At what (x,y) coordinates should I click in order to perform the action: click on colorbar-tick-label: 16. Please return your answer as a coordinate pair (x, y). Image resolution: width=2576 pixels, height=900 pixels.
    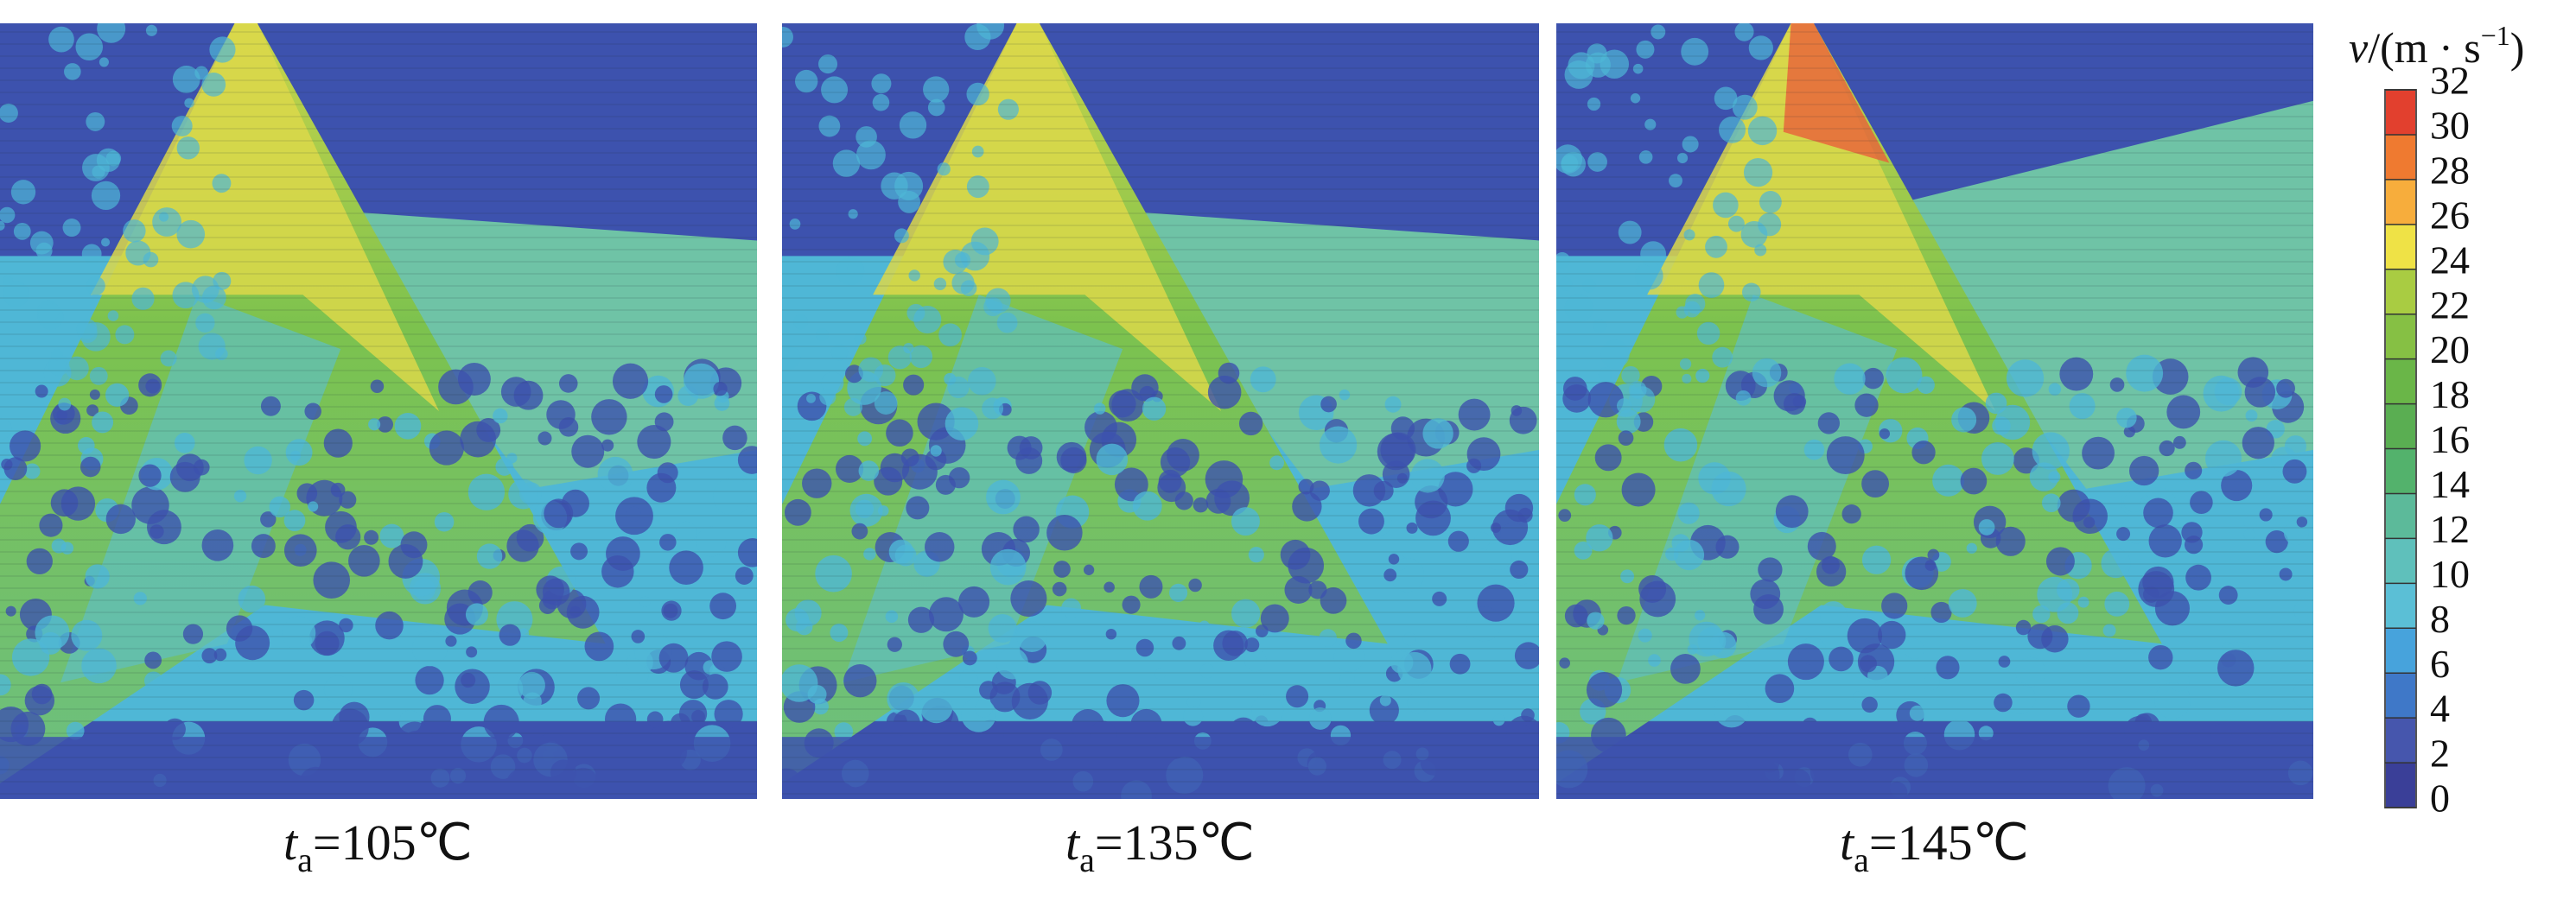
    Looking at the image, I should click on (2450, 439).